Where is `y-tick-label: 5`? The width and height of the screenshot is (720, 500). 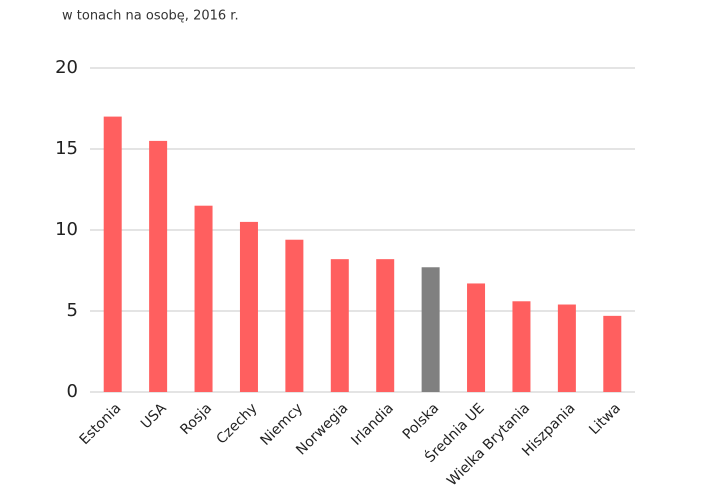 y-tick-label: 5 is located at coordinates (72, 310).